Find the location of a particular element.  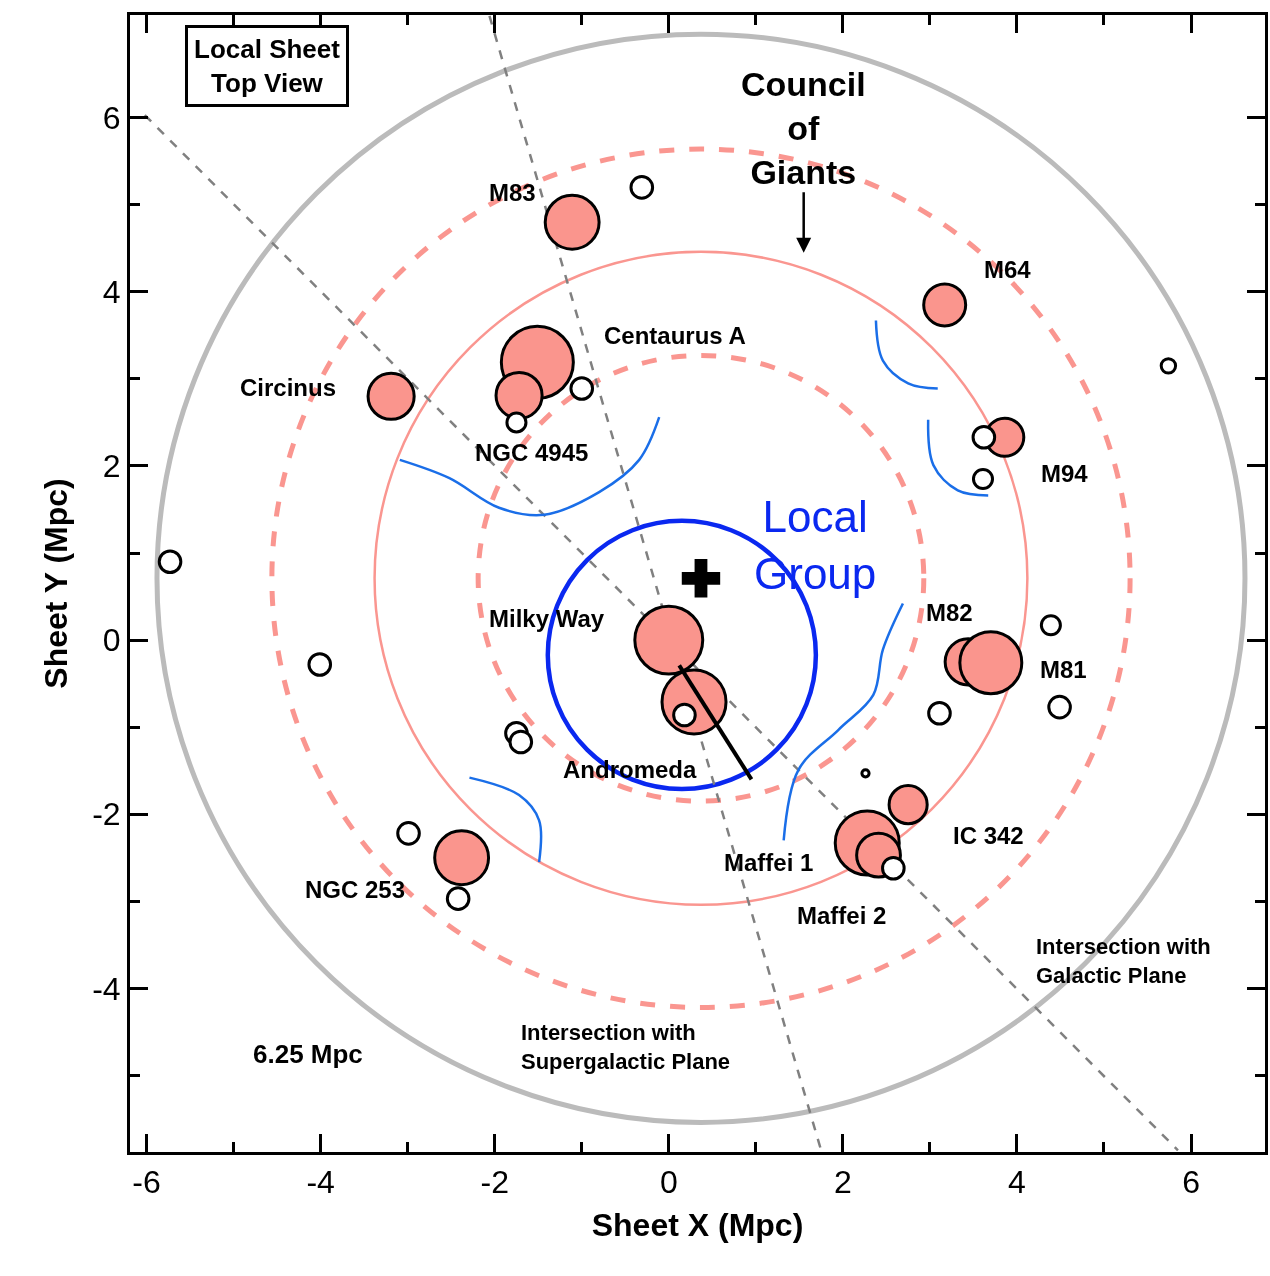

x-axis-title: Sheet X (Mpc) is located at coordinates (697, 1225).